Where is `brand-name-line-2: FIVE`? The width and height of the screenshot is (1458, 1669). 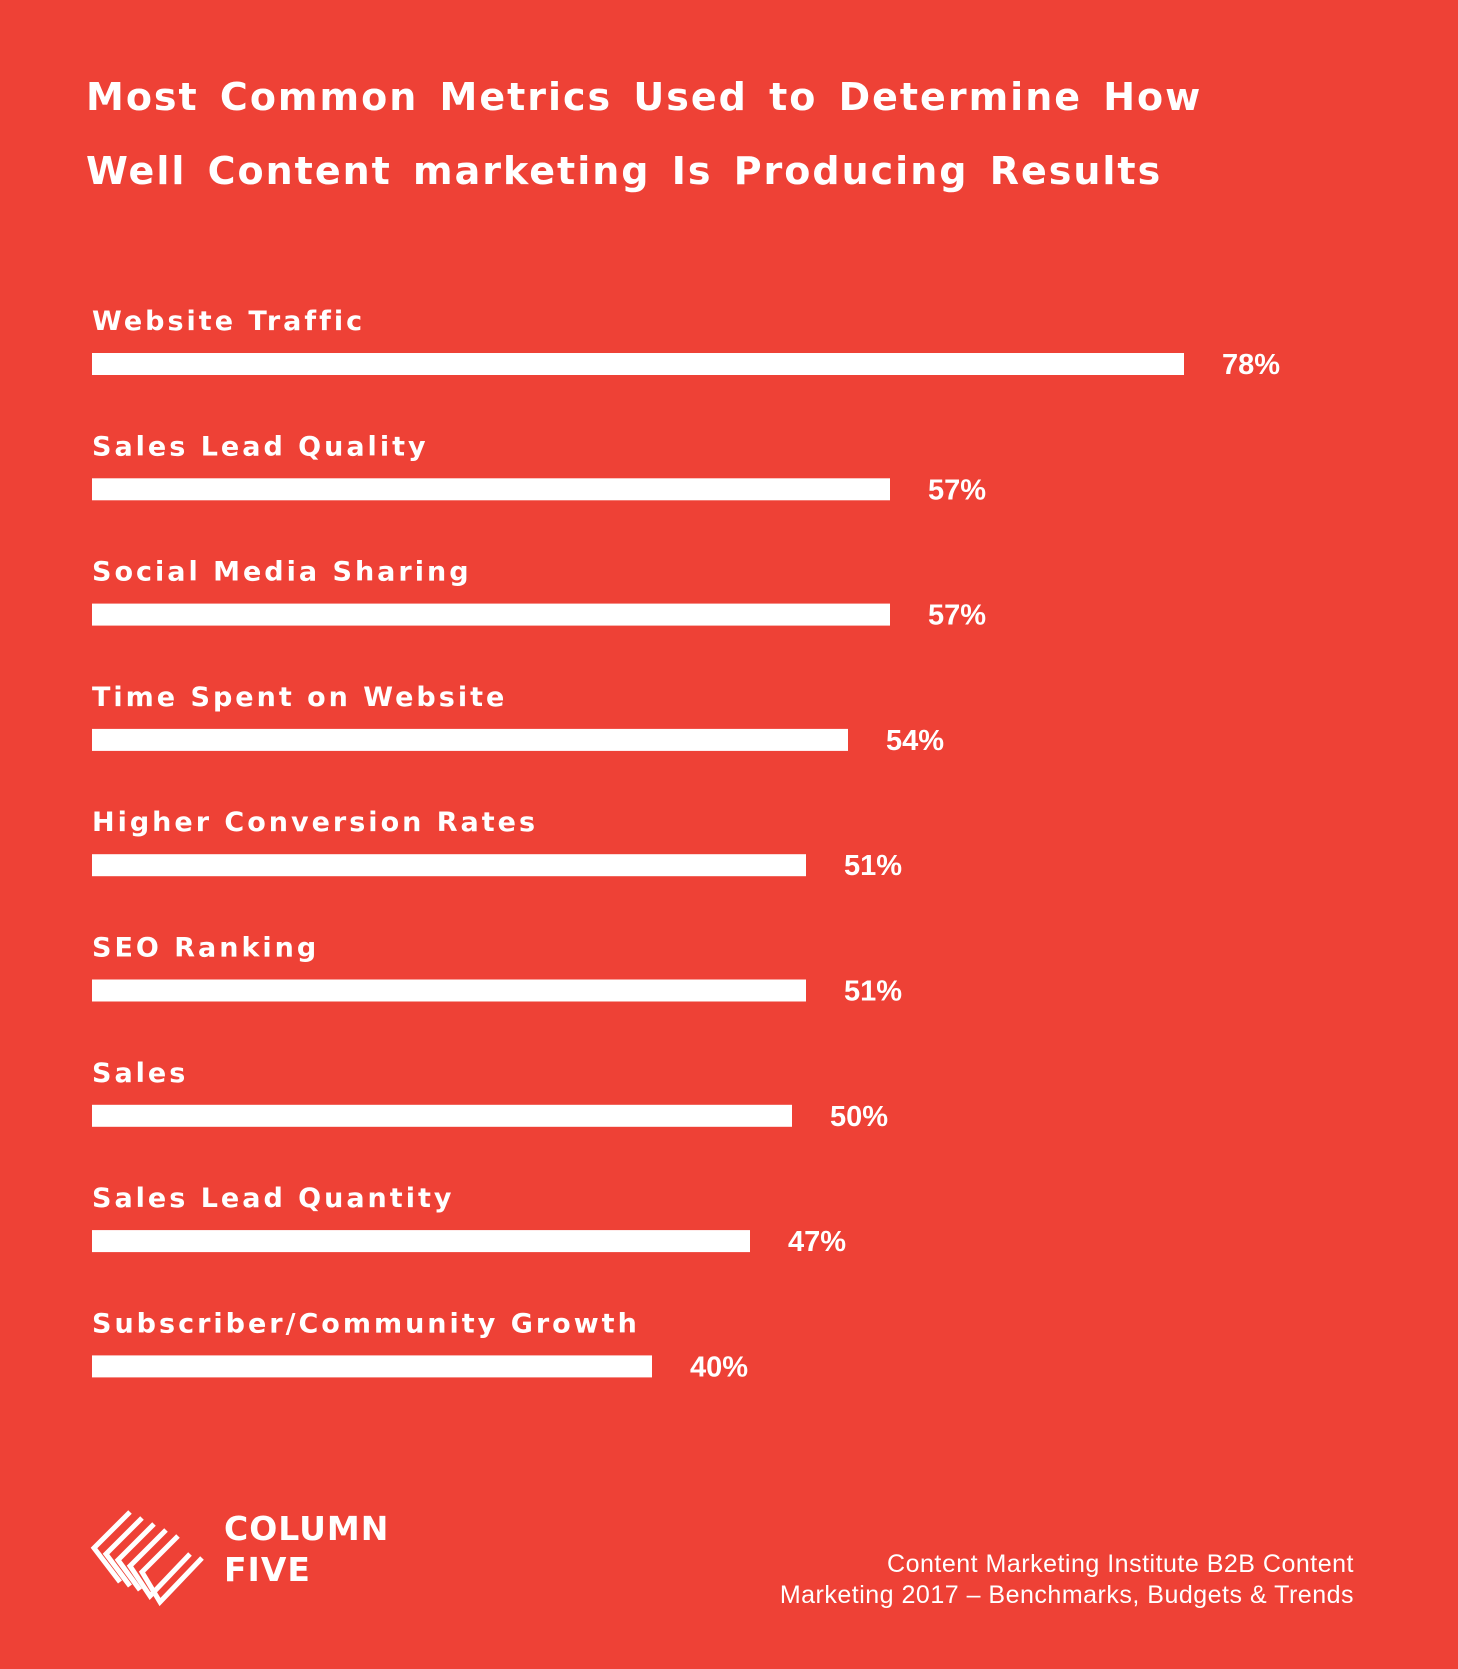 brand-name-line-2: FIVE is located at coordinates (267, 1569).